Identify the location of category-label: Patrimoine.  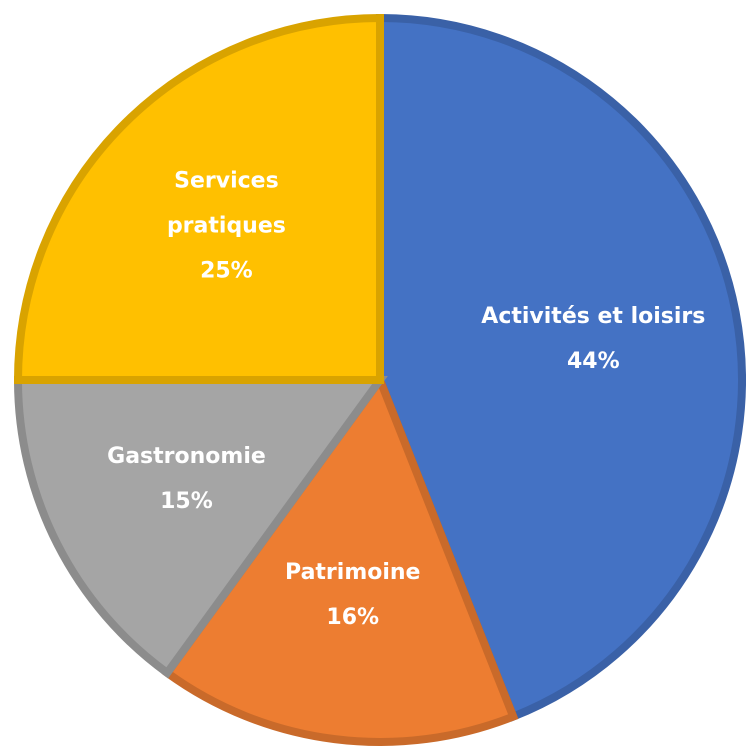
(353, 573).